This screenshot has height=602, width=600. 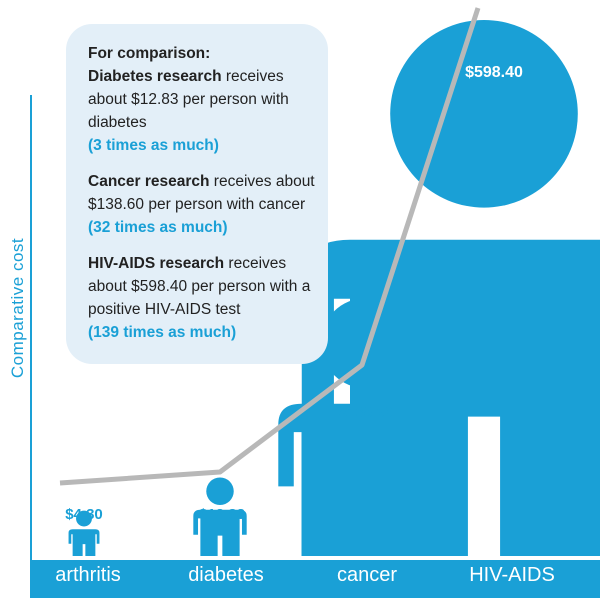 I want to click on callout-item-bold: HIV-AIDS research, so click(x=156, y=263).